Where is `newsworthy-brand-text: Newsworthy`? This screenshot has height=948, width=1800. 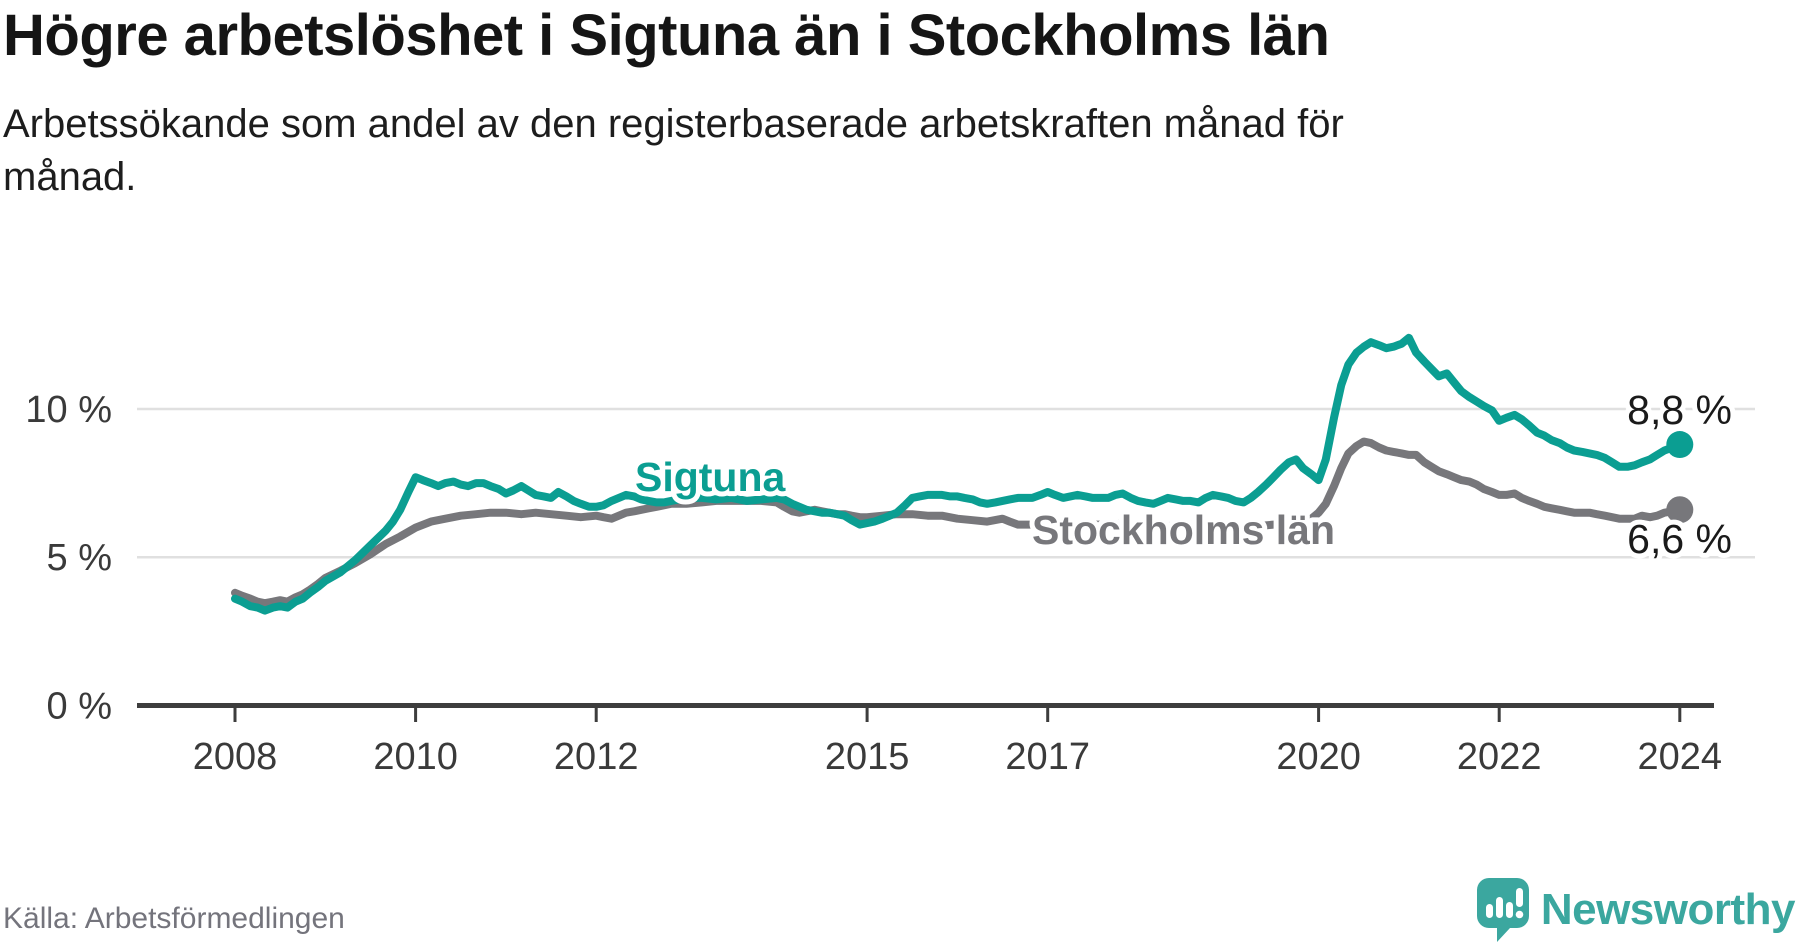 newsworthy-brand-text: Newsworthy is located at coordinates (1668, 909).